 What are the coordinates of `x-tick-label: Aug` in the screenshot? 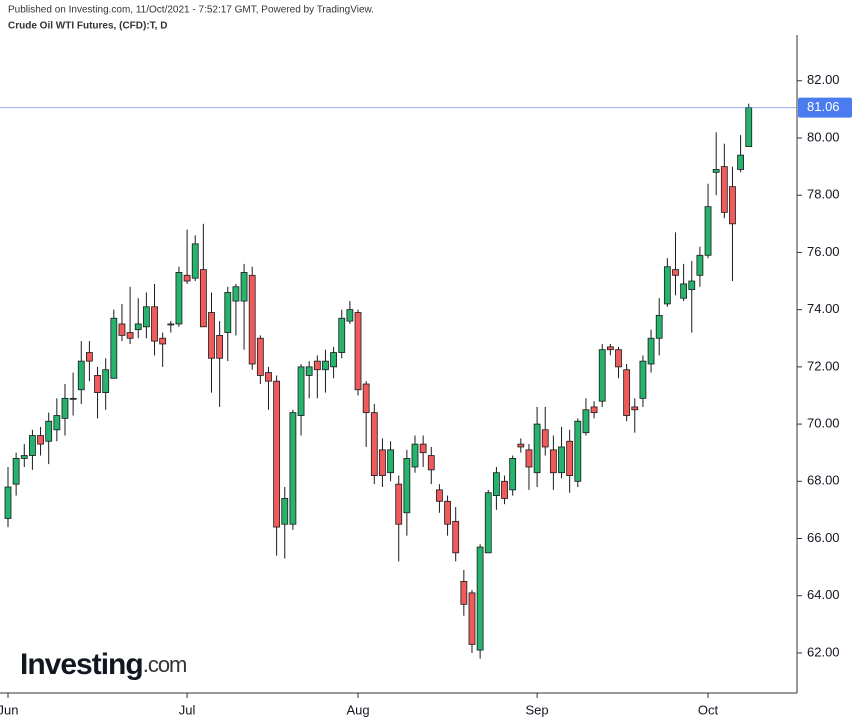 It's located at (357, 709).